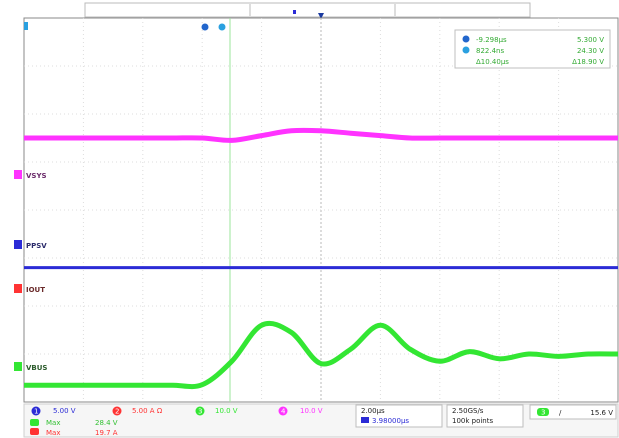  I want to click on channel-label-vsys: VSYS, so click(30, 175).